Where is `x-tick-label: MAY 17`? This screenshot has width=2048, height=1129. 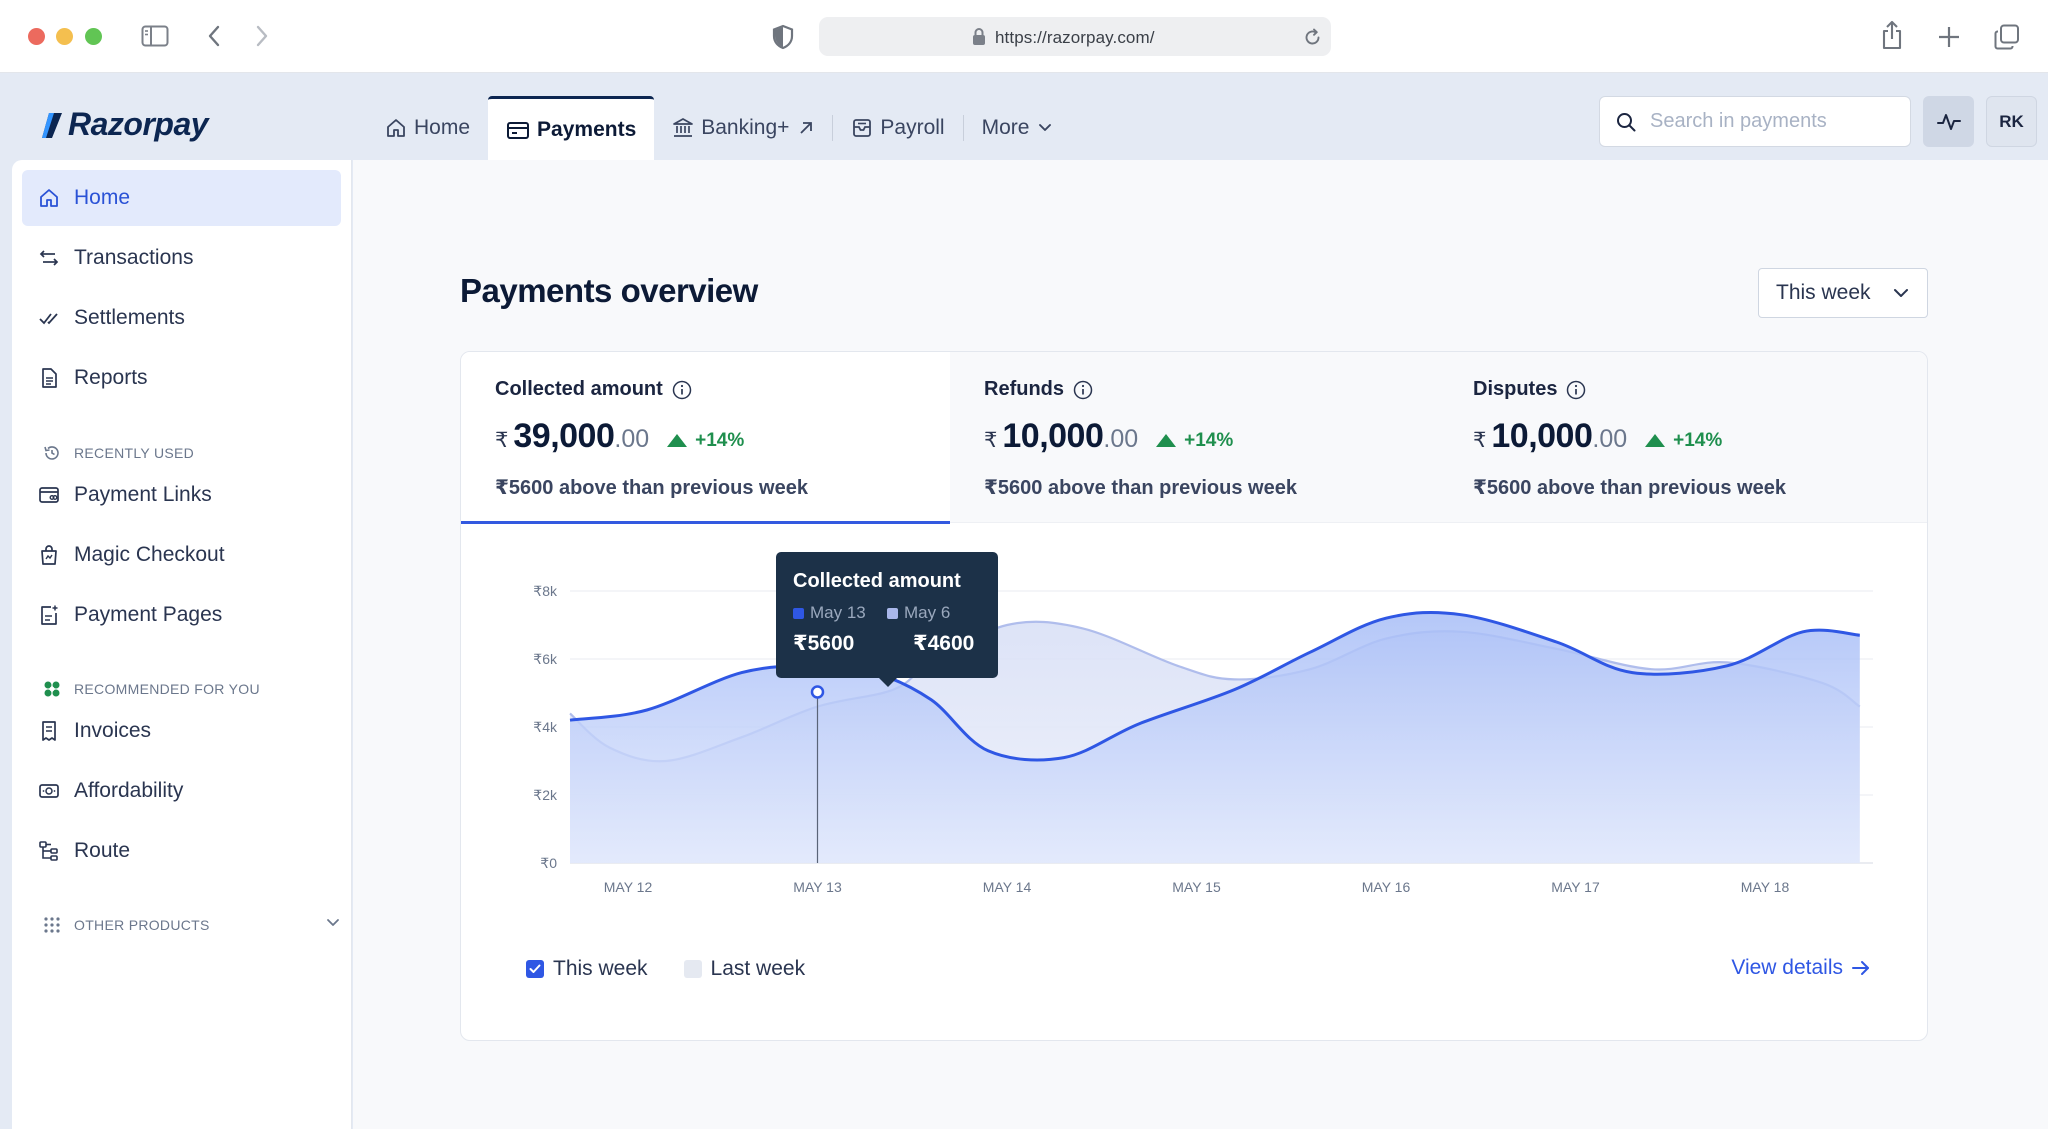
x-tick-label: MAY 17 is located at coordinates (1575, 887).